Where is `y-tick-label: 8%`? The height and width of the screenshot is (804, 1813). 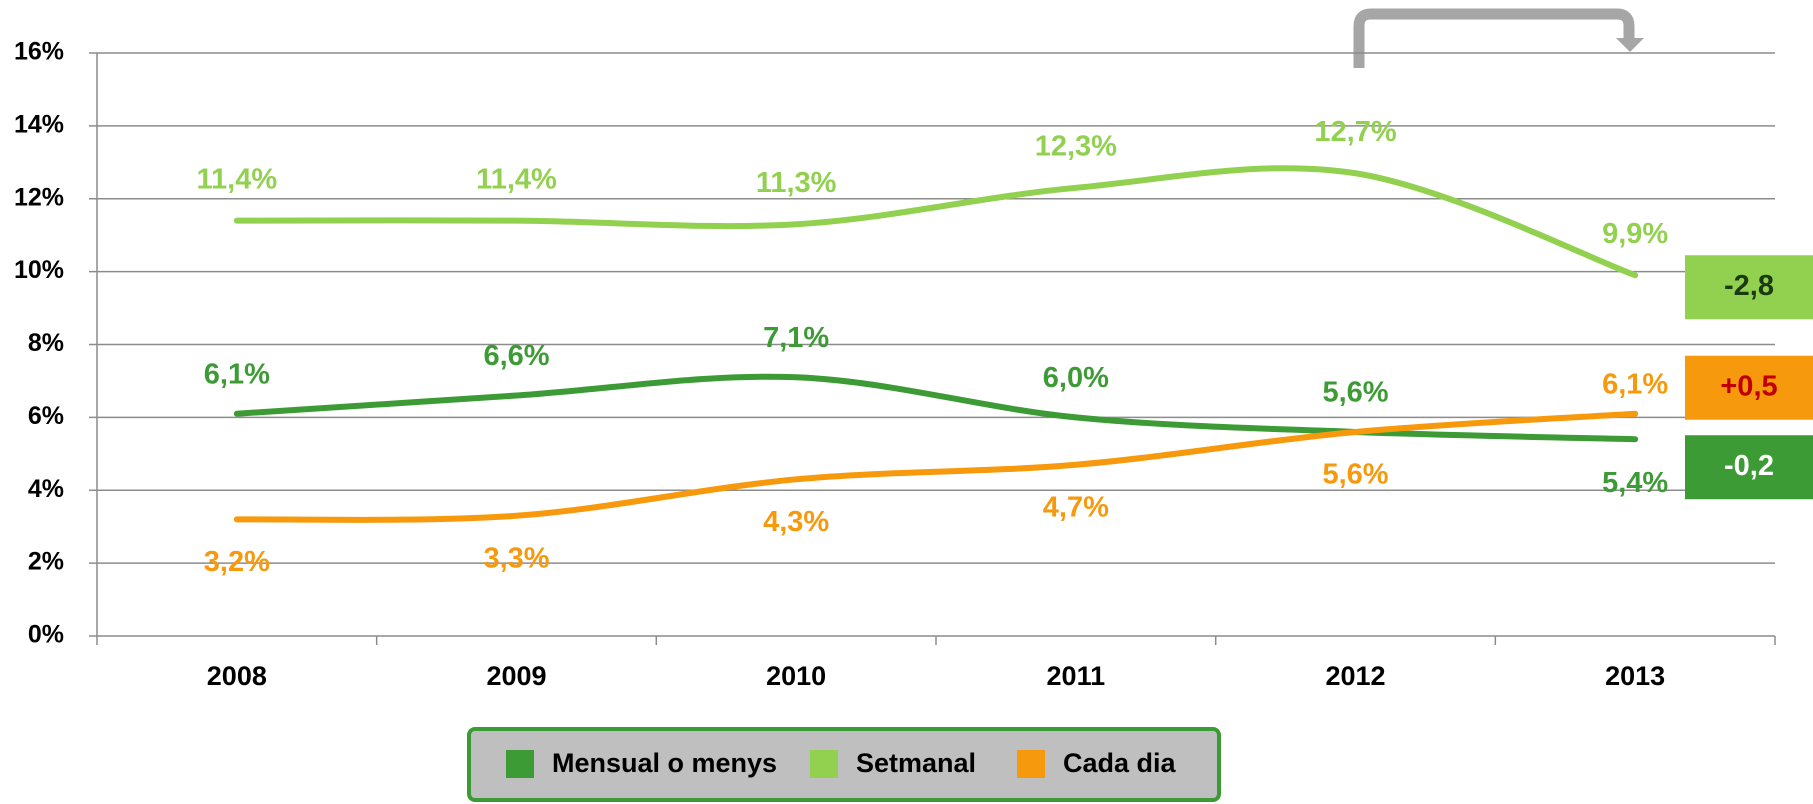 y-tick-label: 8% is located at coordinates (46, 343).